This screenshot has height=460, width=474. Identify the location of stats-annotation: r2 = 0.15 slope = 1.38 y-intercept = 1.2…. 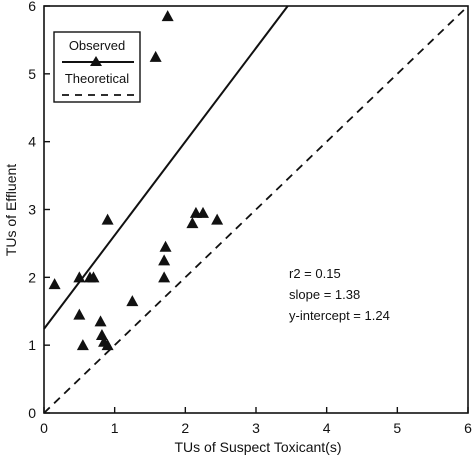
(339, 294).